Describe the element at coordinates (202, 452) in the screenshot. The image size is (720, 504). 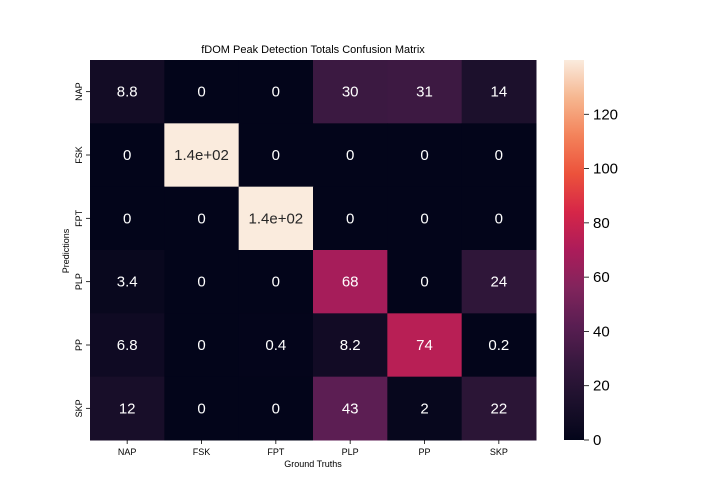
I see `x-tick-label: FSK` at that location.